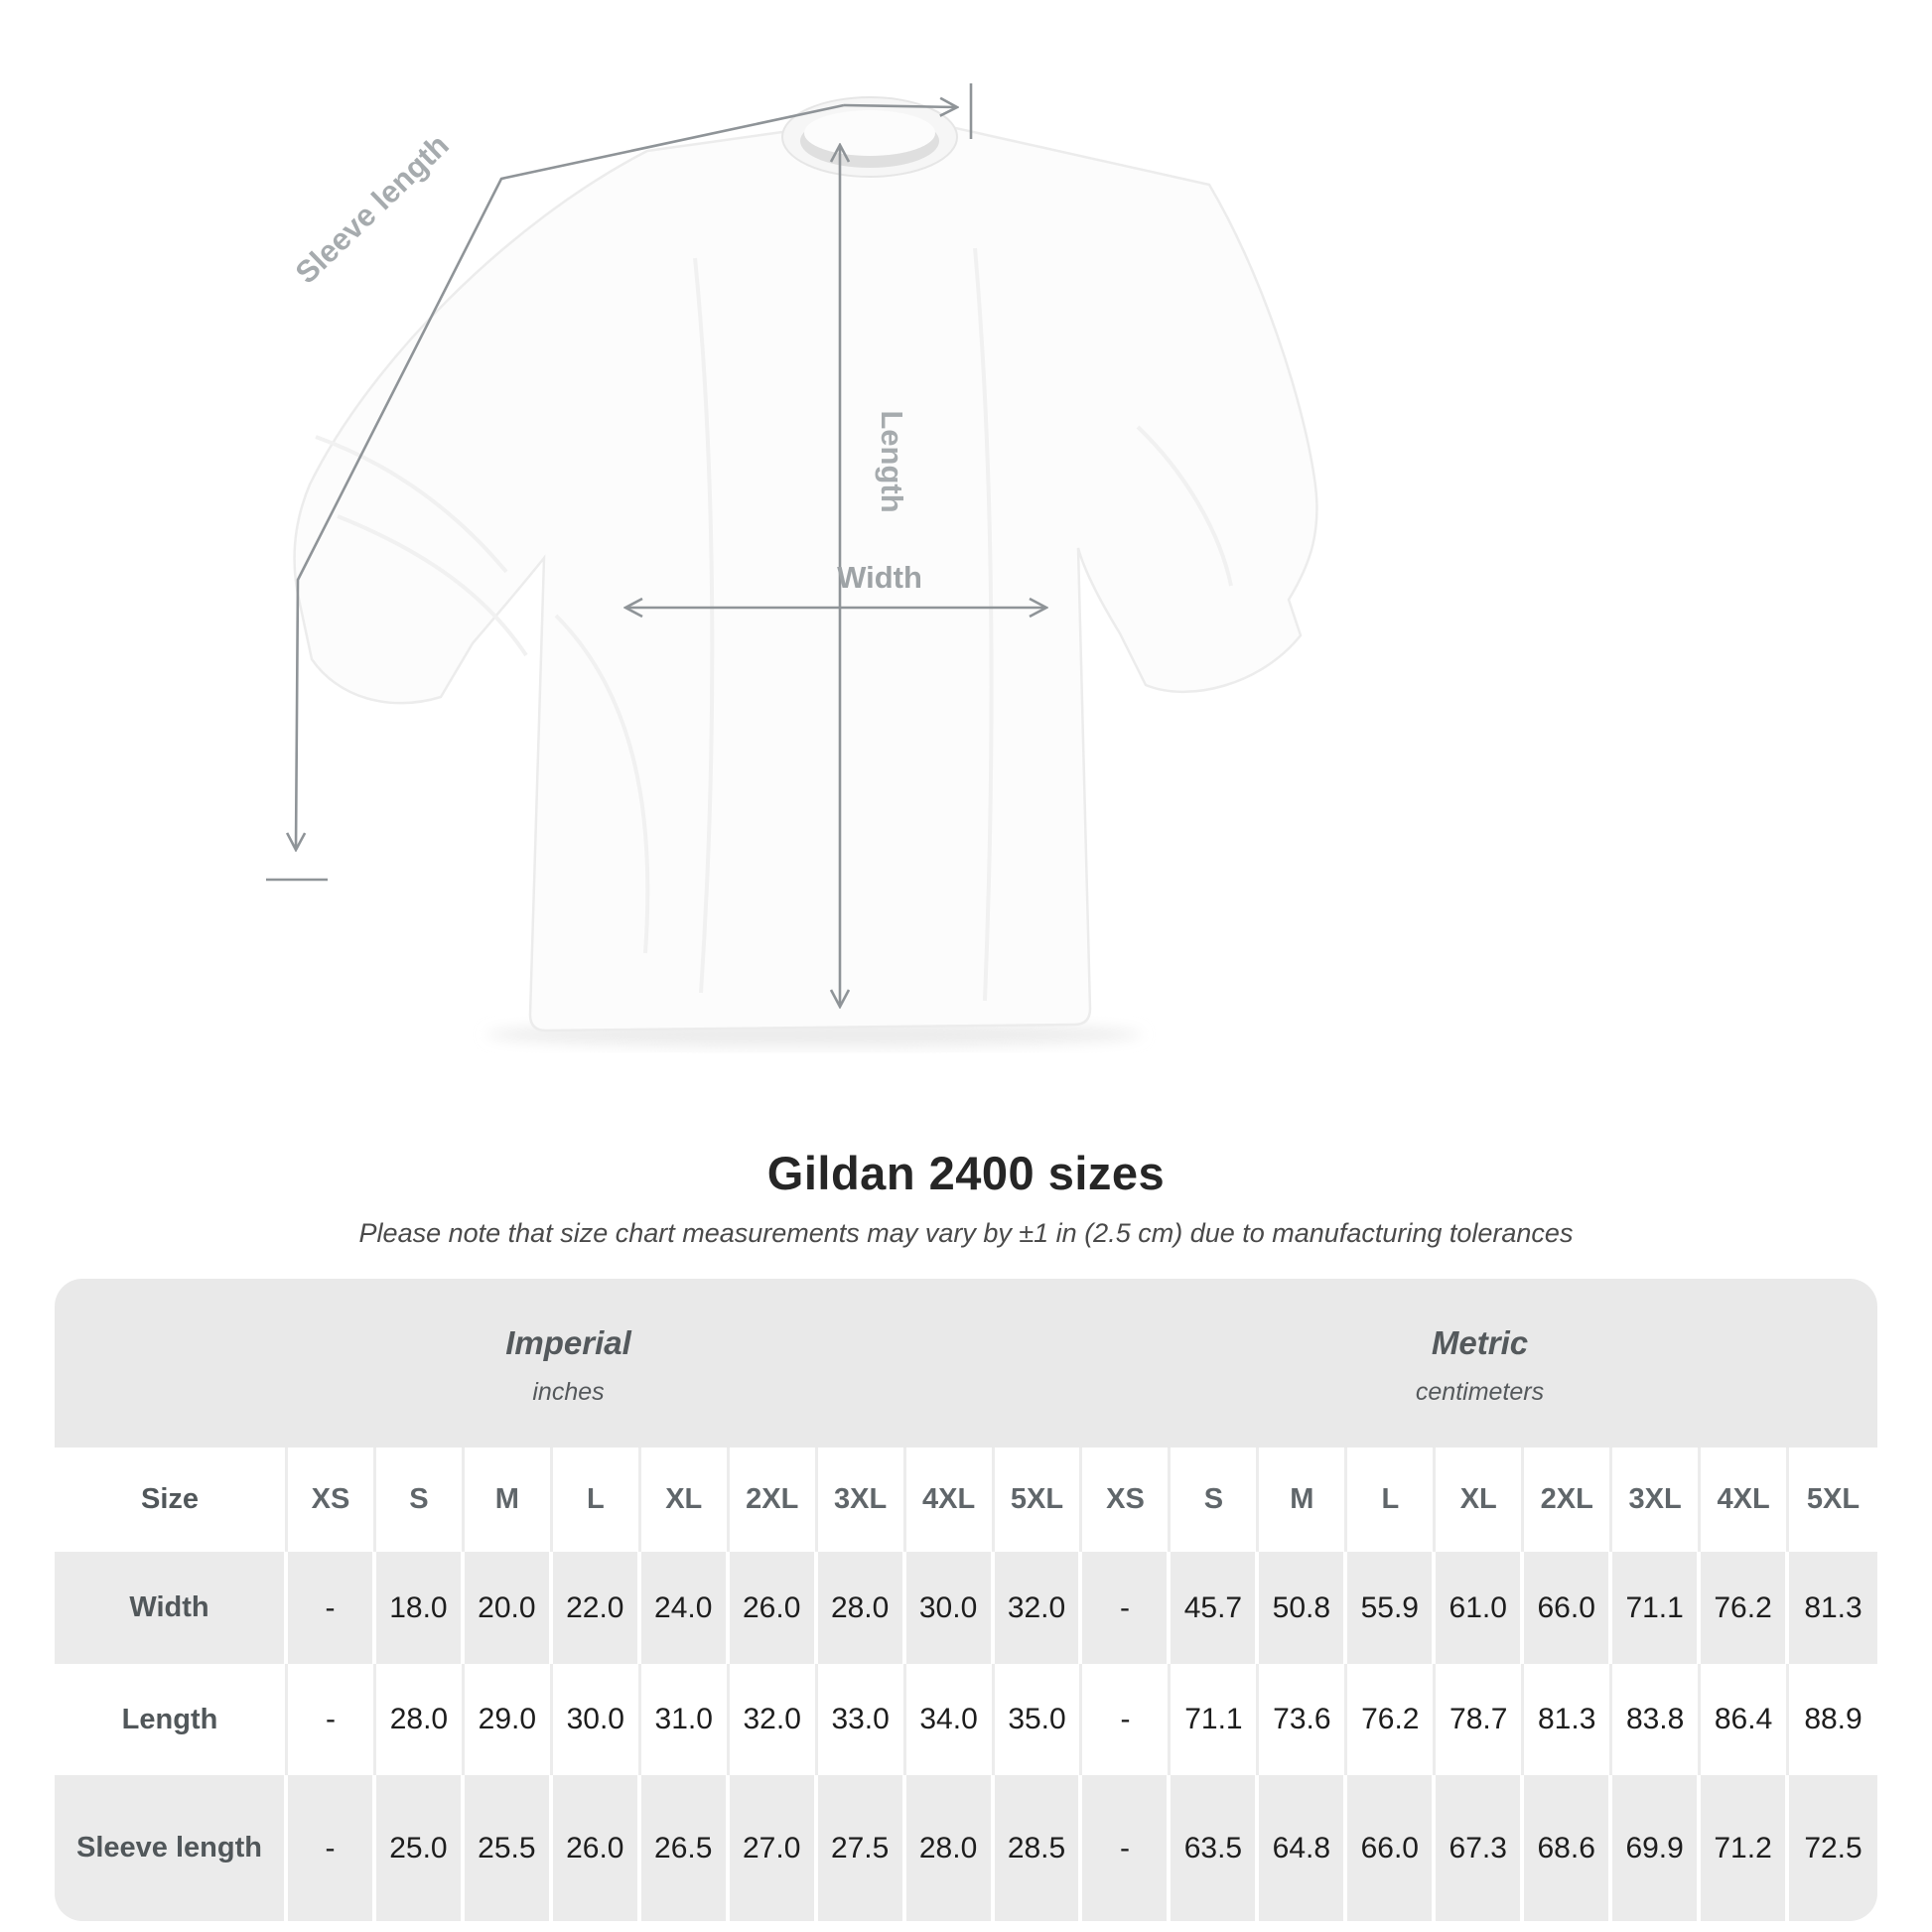 Image resolution: width=1932 pixels, height=1932 pixels. I want to click on size-value-cell: 33.0, so click(861, 1719).